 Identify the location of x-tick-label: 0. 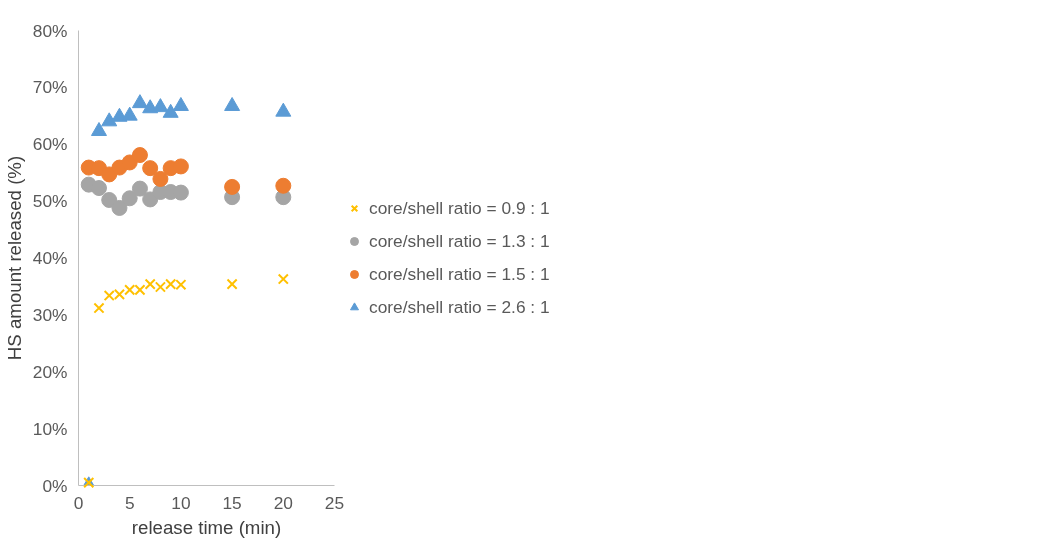
(78, 502).